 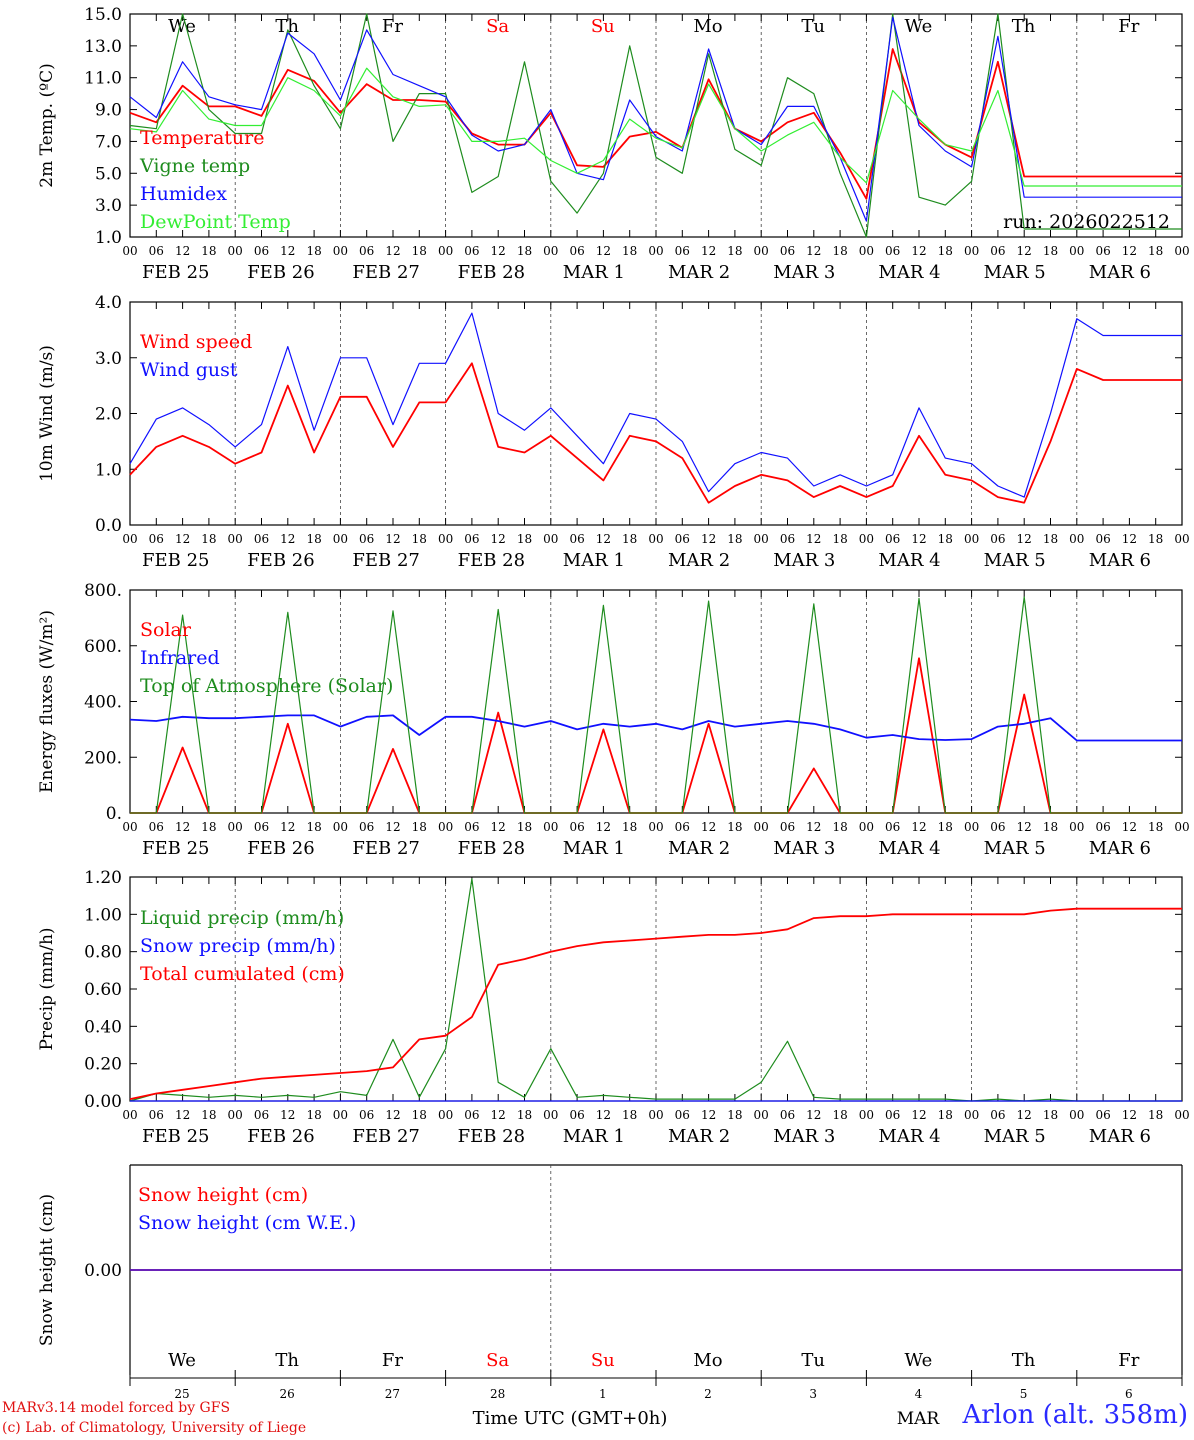 What do you see at coordinates (804, 560) in the screenshot?
I see `date-label: MAR 3` at bounding box center [804, 560].